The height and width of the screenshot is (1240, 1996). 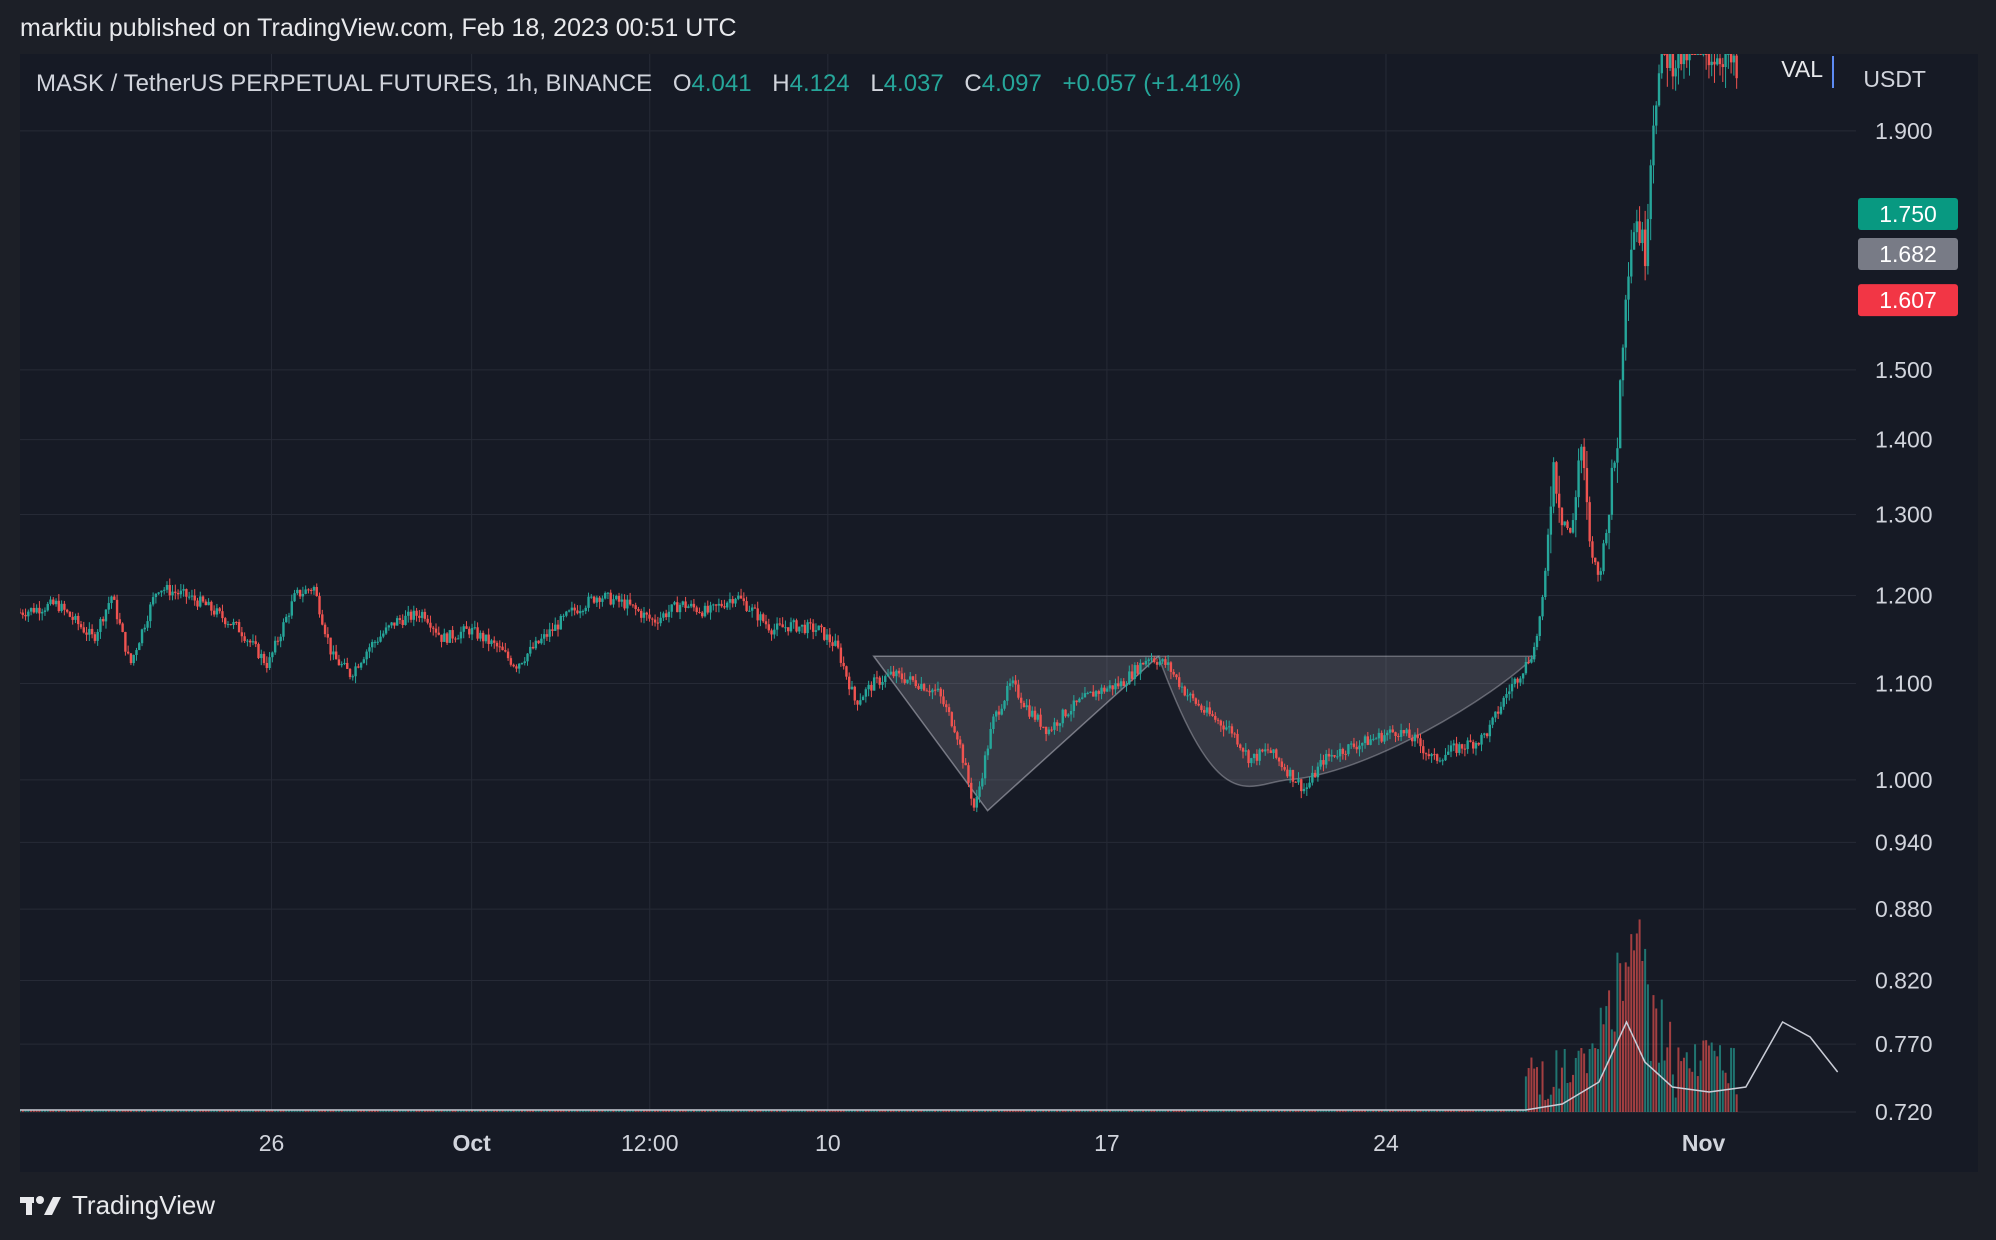 I want to click on currency-unit: USDT, so click(x=1894, y=79).